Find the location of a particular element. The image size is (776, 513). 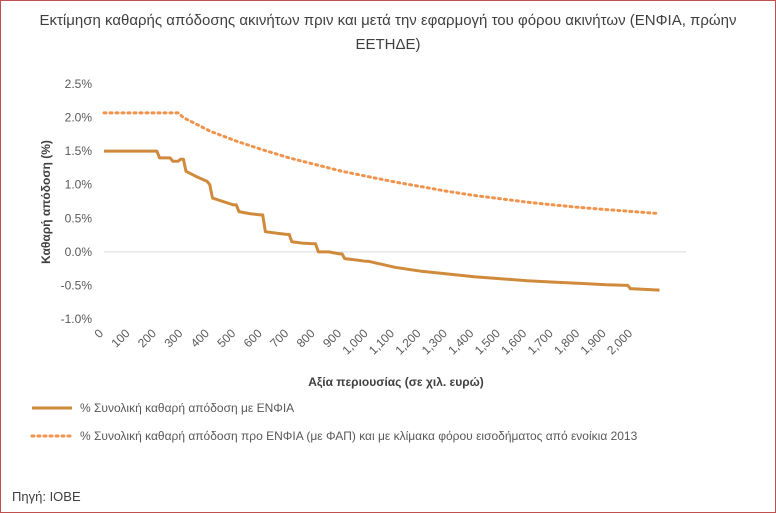

y-tick-labels: 2.5% 2.0% 1.5% 1.0% 0.5% 0.0% -0.5% -1.0% is located at coordinates (77, 201).